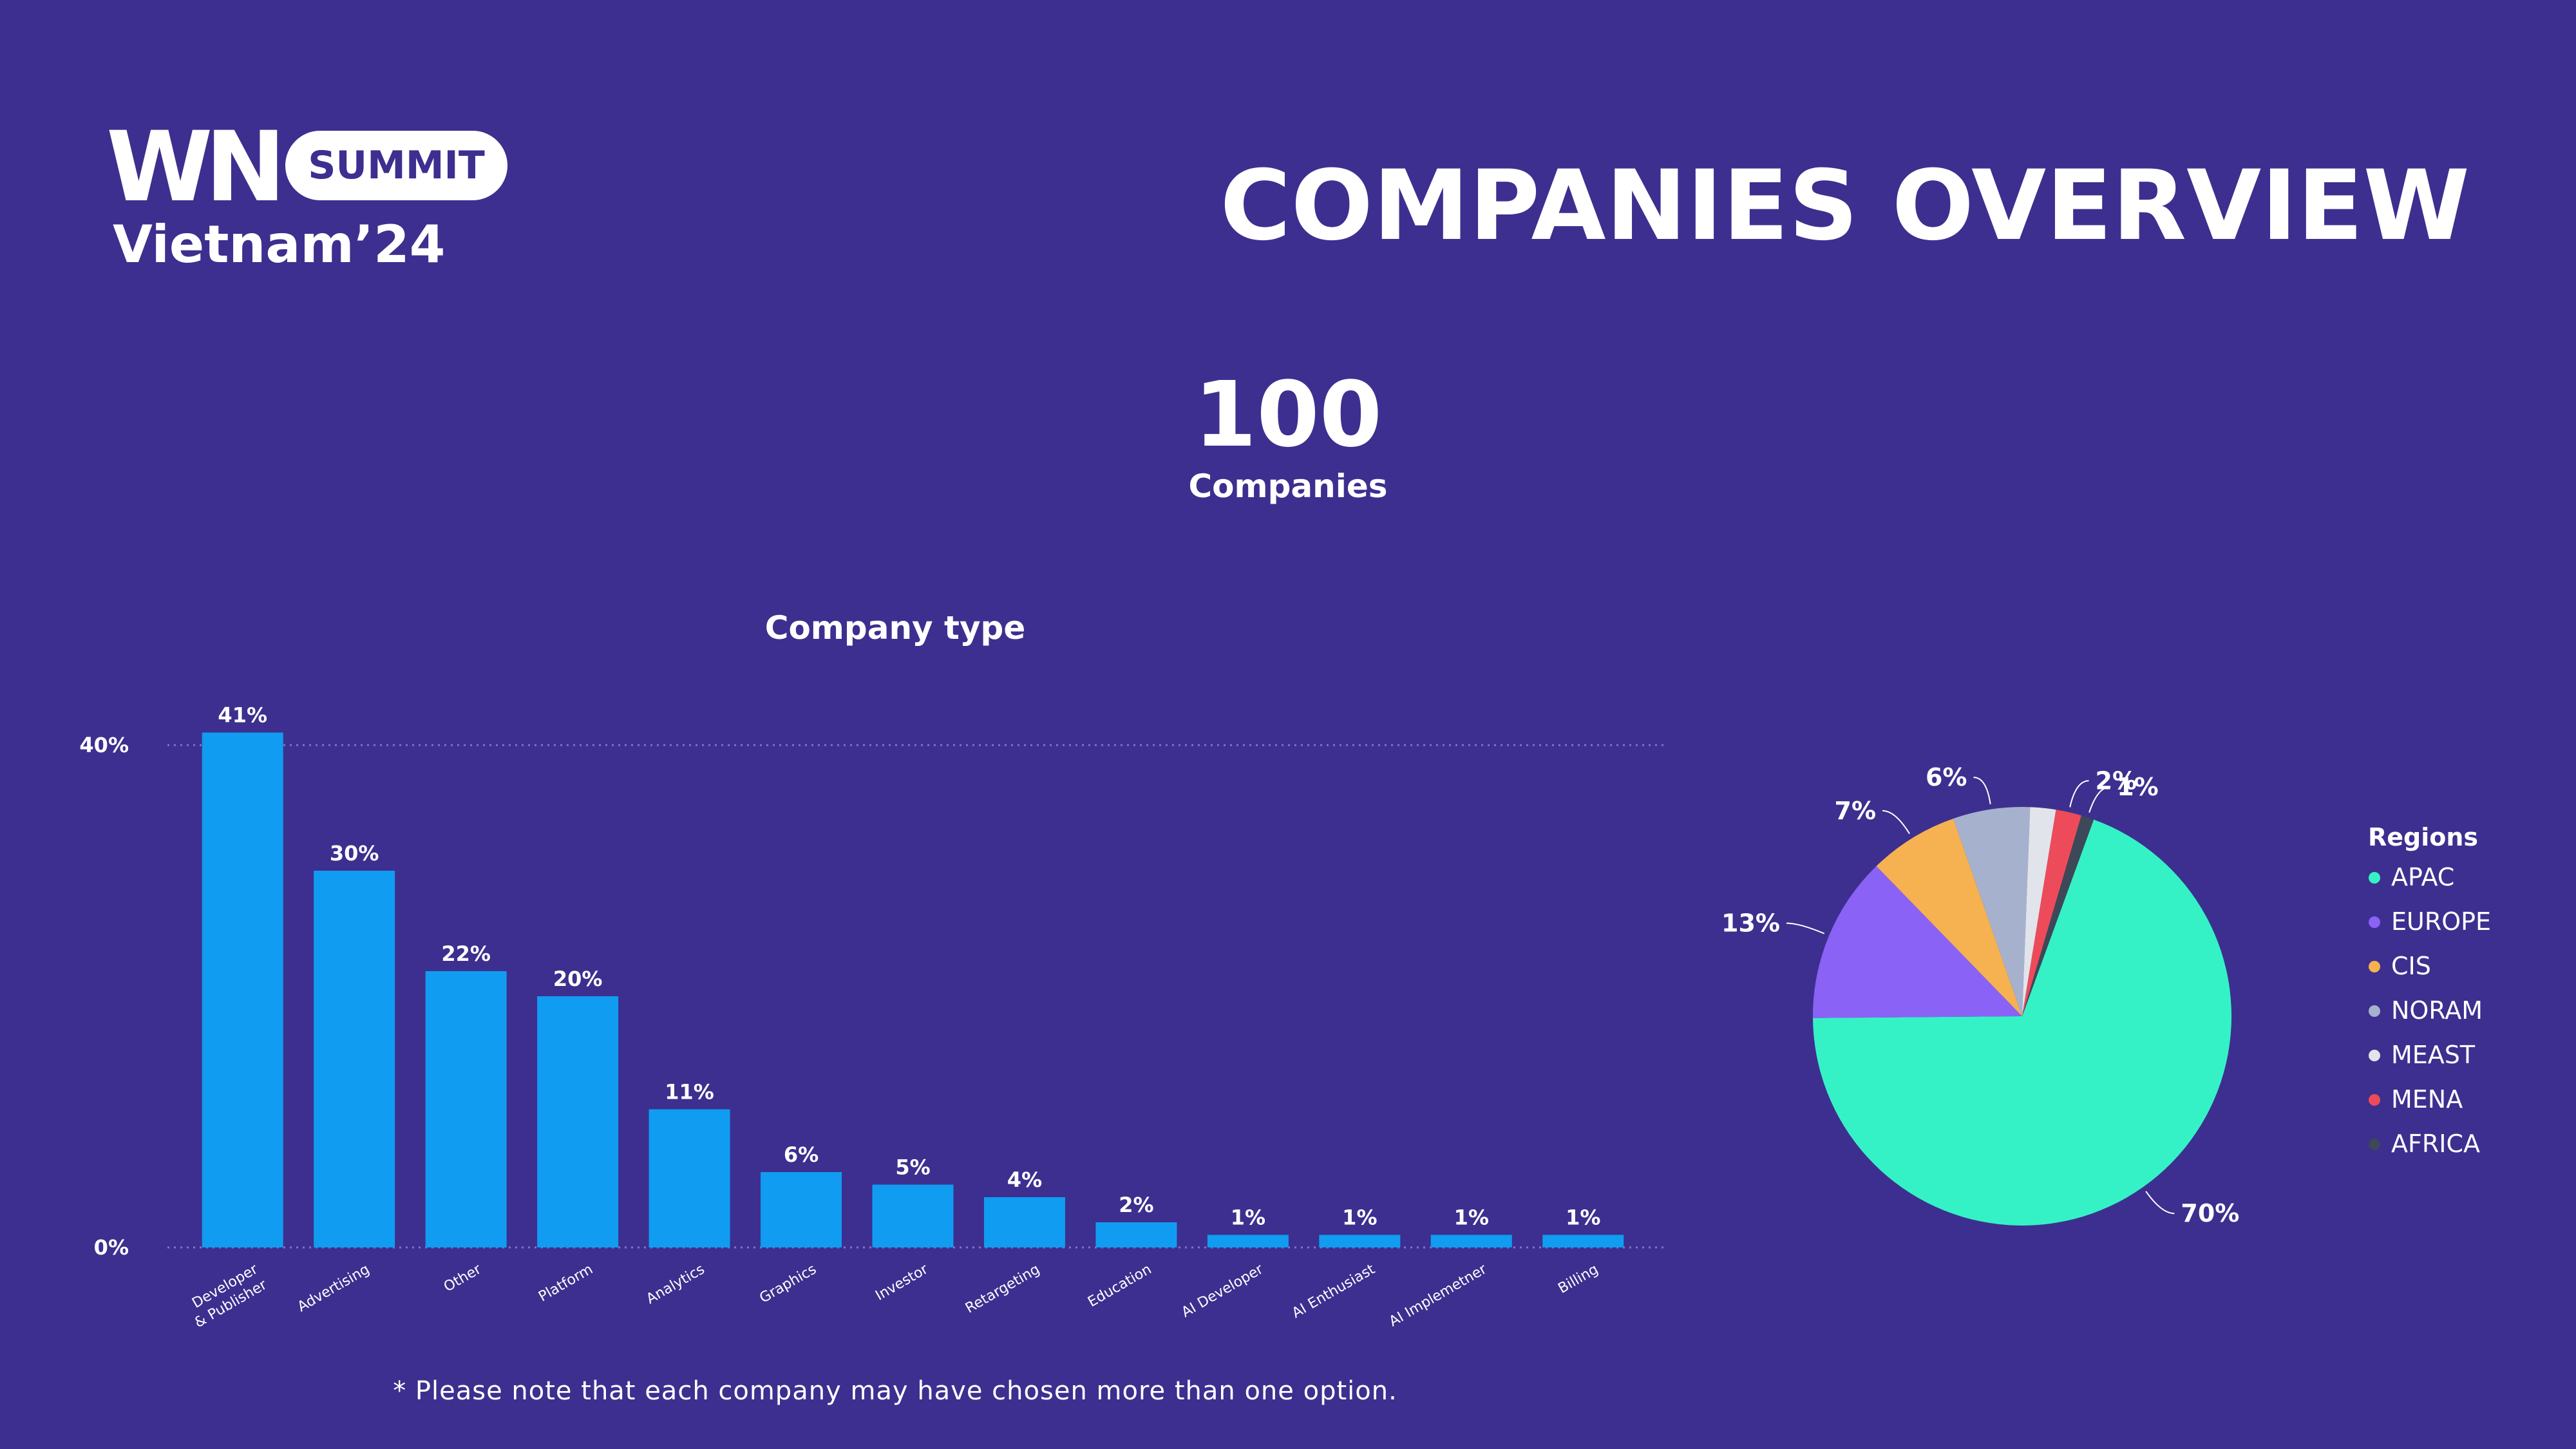 This screenshot has height=1449, width=2576. I want to click on category-label: Investor, so click(902, 1283).